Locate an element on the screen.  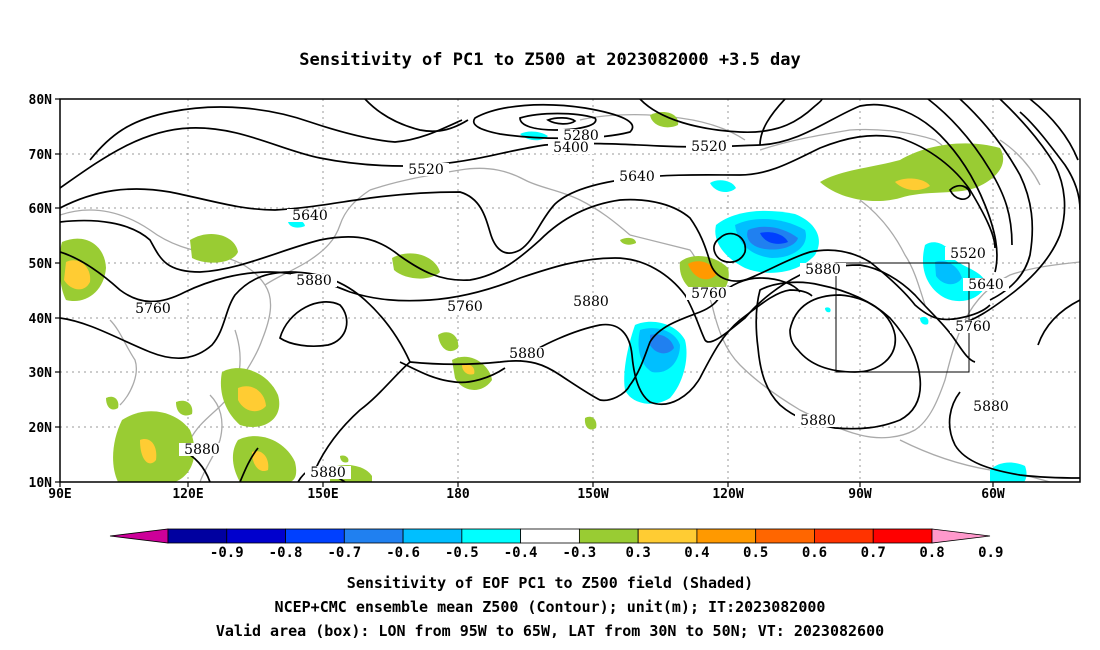
lat-label: 30N is located at coordinates (41, 373).